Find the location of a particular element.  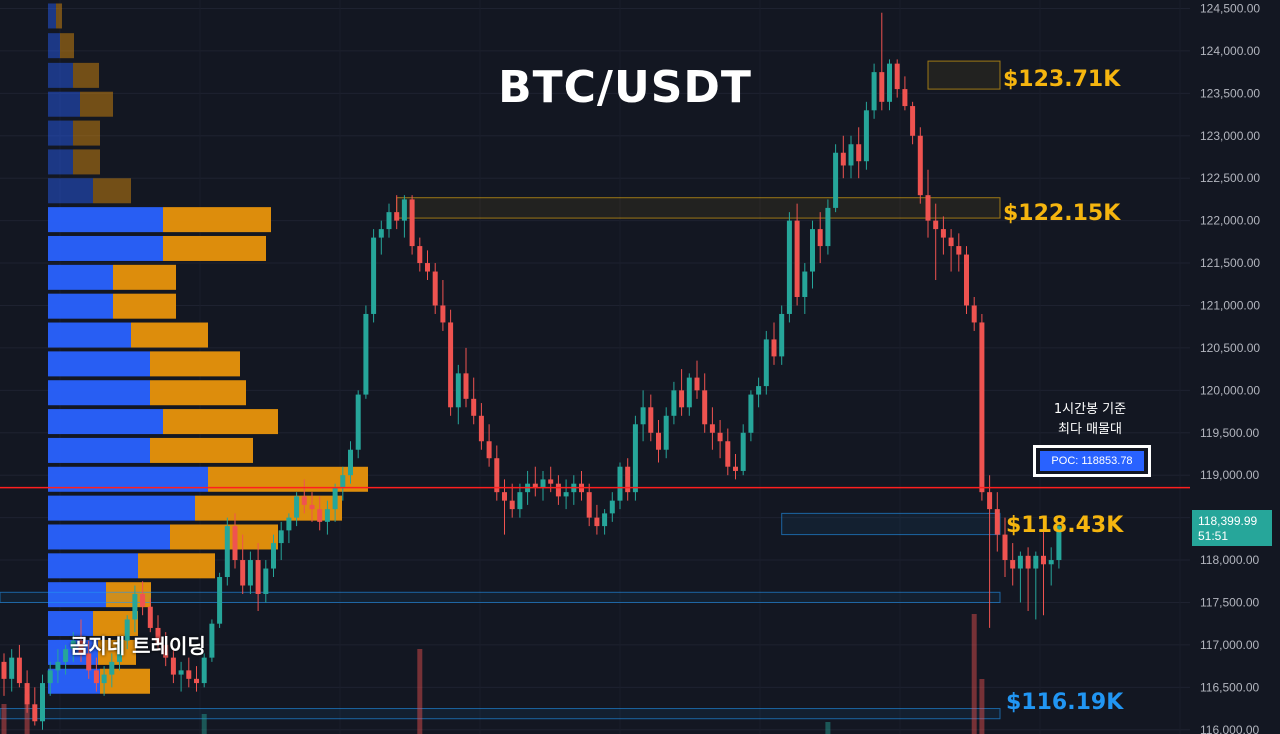

y-tick-label: 121,000.00 is located at coordinates (1230, 305).